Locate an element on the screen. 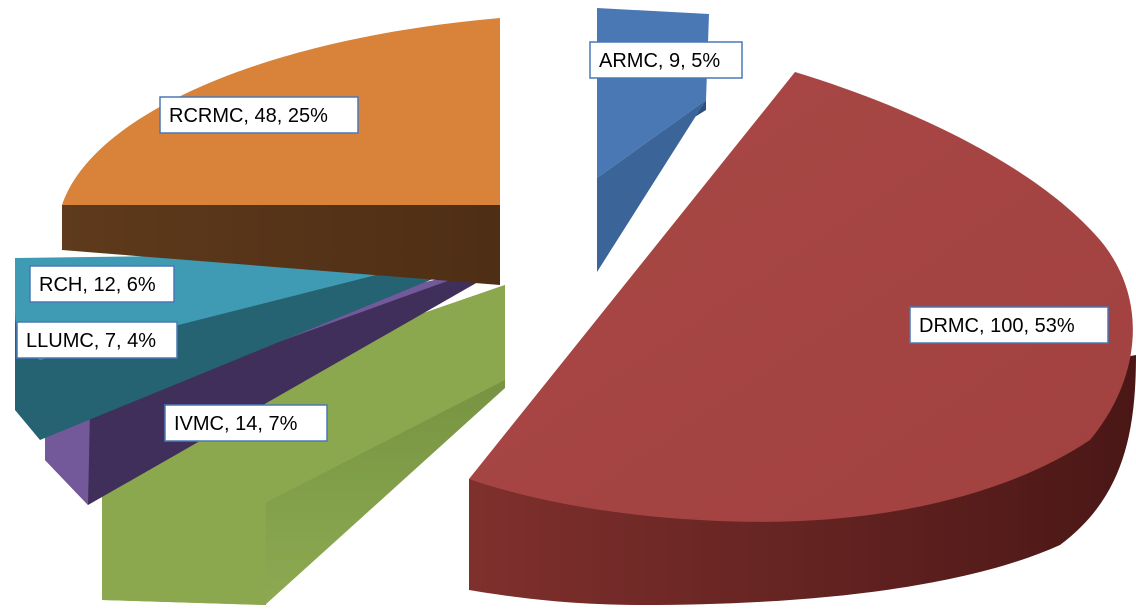 This screenshot has width=1136, height=612. data-label-ivmc: IVMC, 14, 7% is located at coordinates (246, 423).